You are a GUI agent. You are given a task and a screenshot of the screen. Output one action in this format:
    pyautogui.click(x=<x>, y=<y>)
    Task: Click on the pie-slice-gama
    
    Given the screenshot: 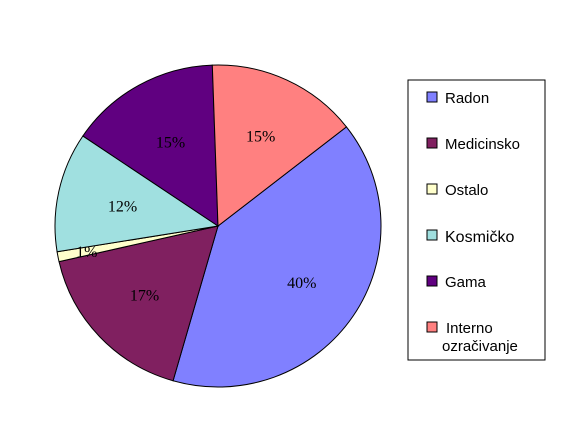 What is the action you would take?
    pyautogui.click(x=150, y=145)
    